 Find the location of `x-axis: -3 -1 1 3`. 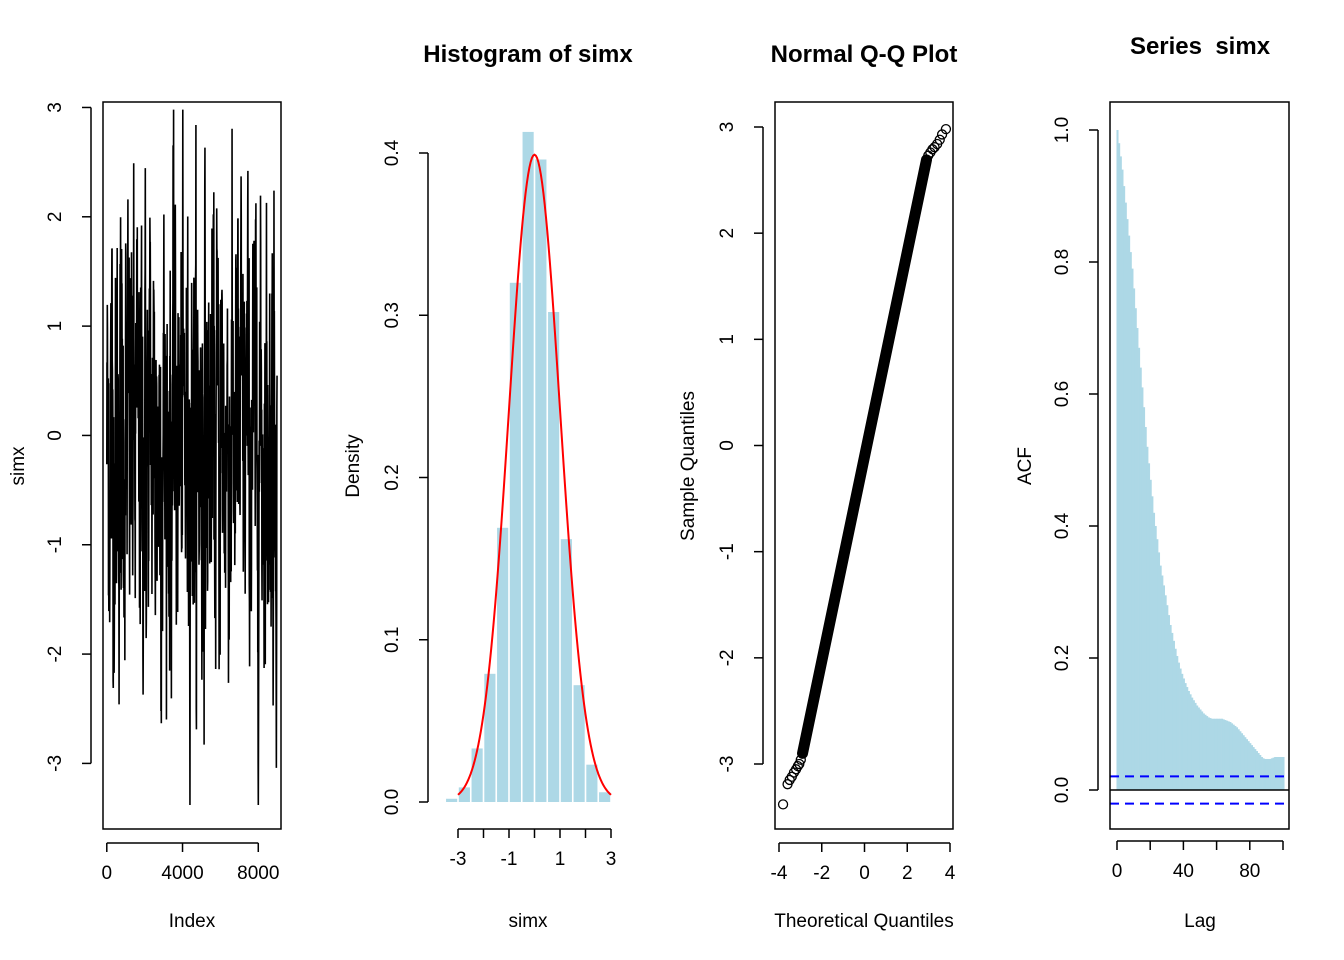

x-axis: -3 -1 1 3 is located at coordinates (533, 849).